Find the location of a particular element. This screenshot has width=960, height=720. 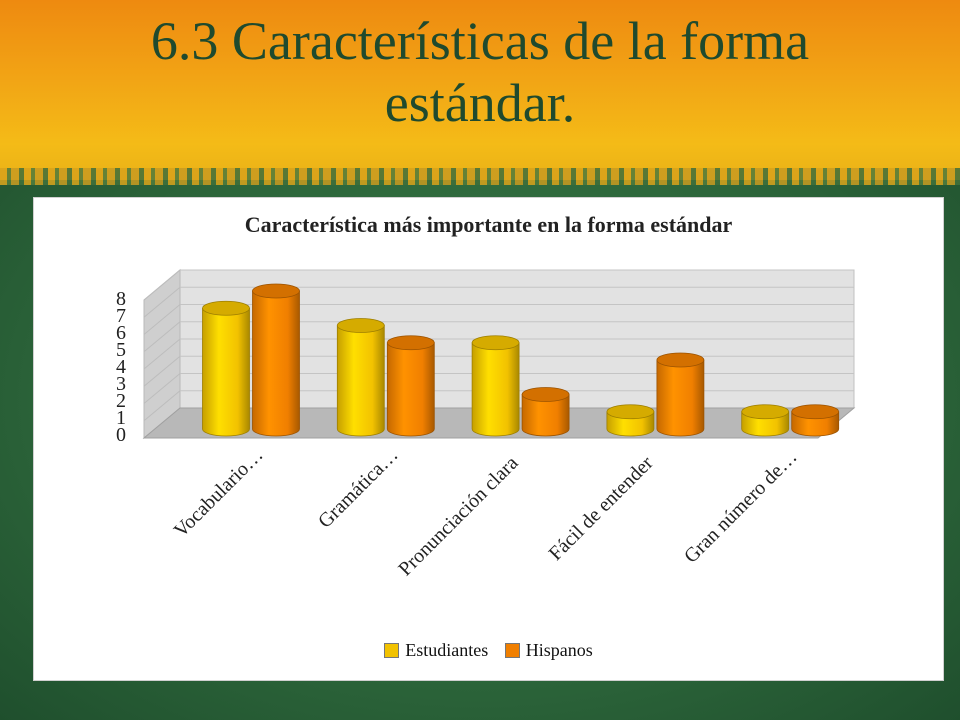

legend-item-hispanos: Hispanos is located at coordinates (548, 650).